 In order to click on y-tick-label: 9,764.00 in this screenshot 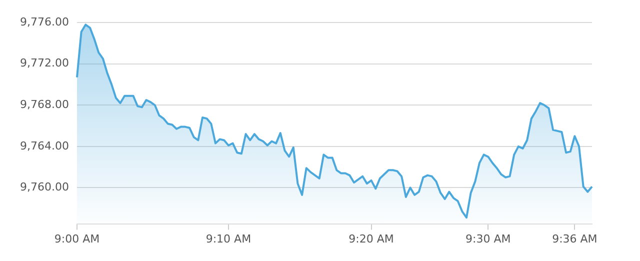, I will do `click(44, 145)`.